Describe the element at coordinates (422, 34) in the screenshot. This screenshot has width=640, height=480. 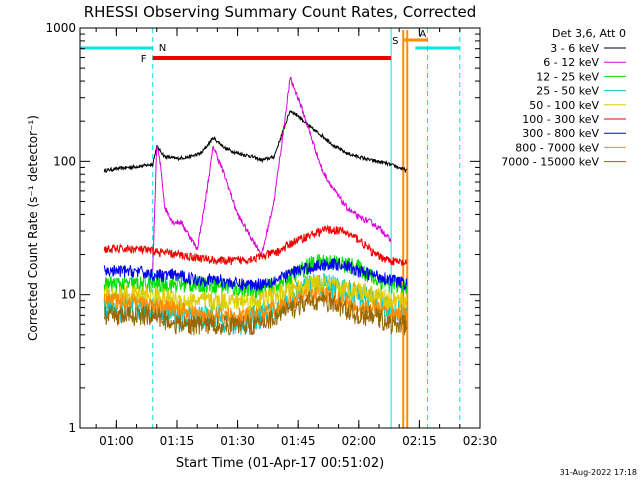
I see `flag-label-attenuator: A` at that location.